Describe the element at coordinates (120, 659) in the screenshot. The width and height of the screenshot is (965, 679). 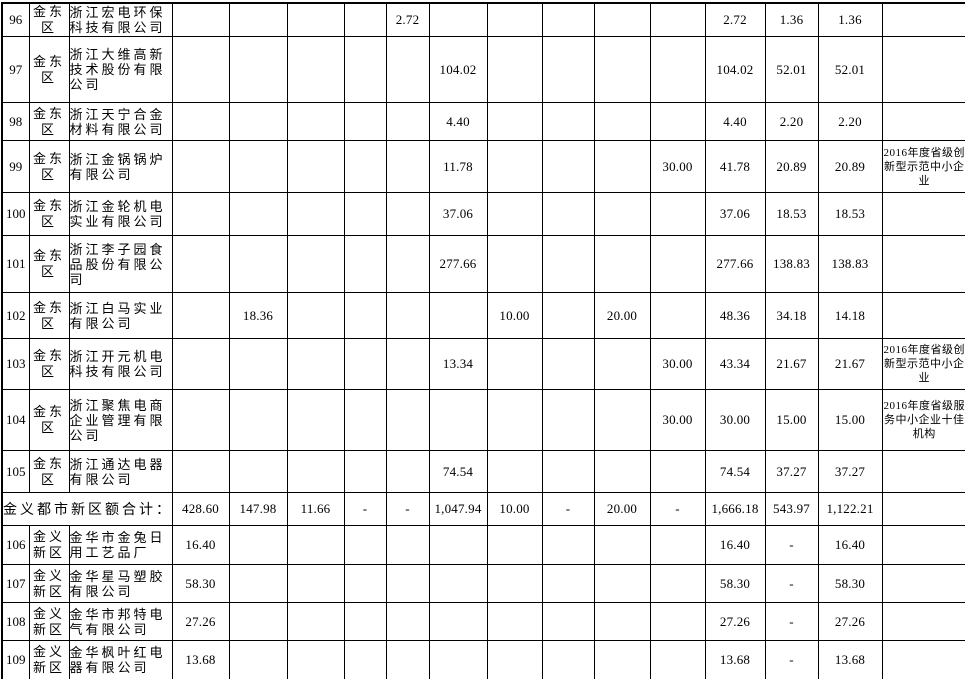
I see `company-name-cell: 金华枫叶红电器有限公司` at that location.